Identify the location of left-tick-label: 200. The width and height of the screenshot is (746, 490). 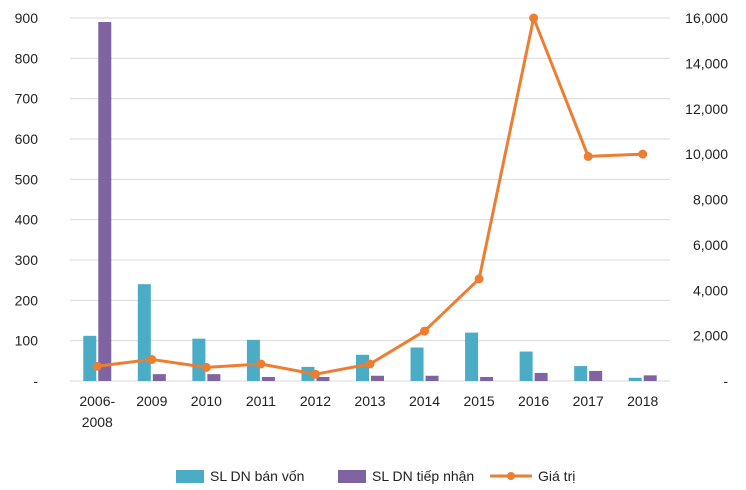
(27, 300).